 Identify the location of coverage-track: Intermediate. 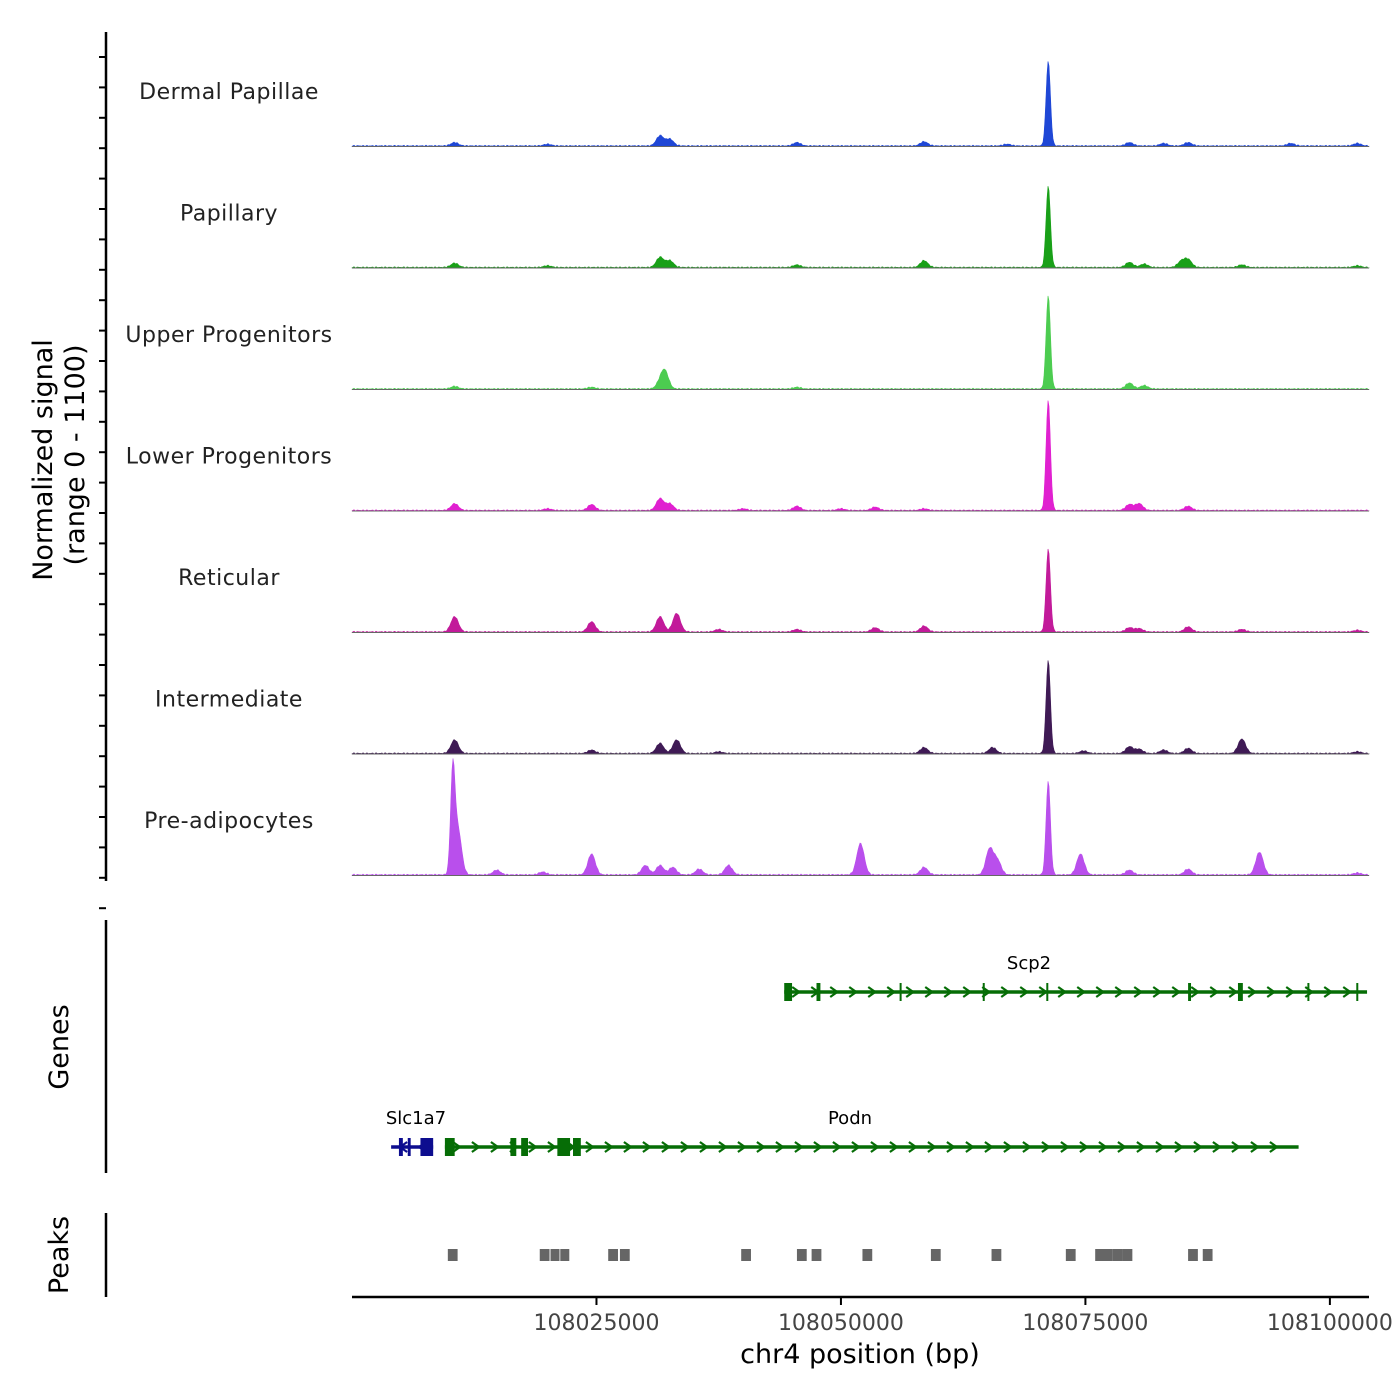
(762, 707).